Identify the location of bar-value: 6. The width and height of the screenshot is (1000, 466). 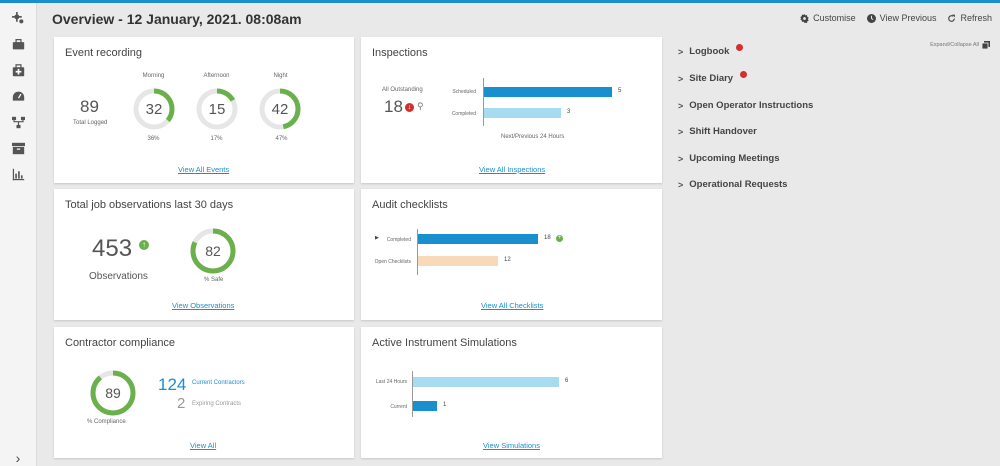
(567, 381).